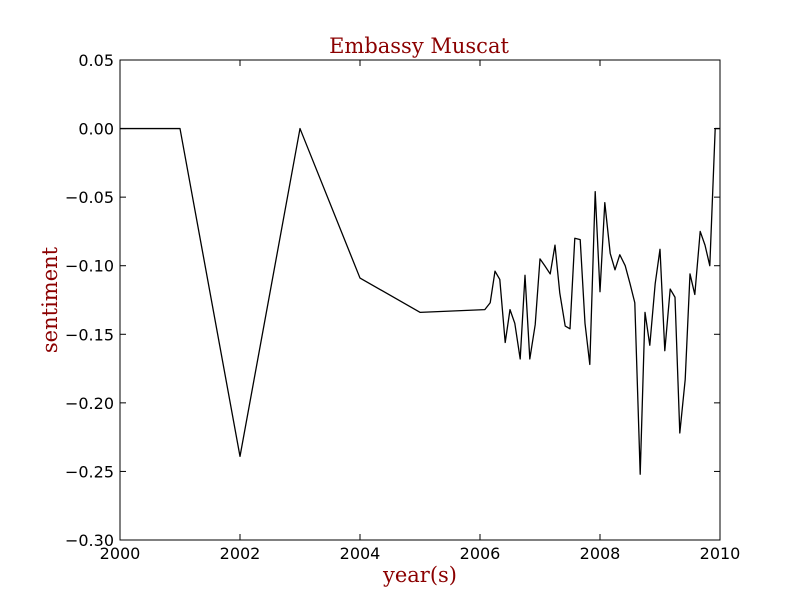  What do you see at coordinates (89, 540) in the screenshot?
I see `y-tick-label: −0.30` at bounding box center [89, 540].